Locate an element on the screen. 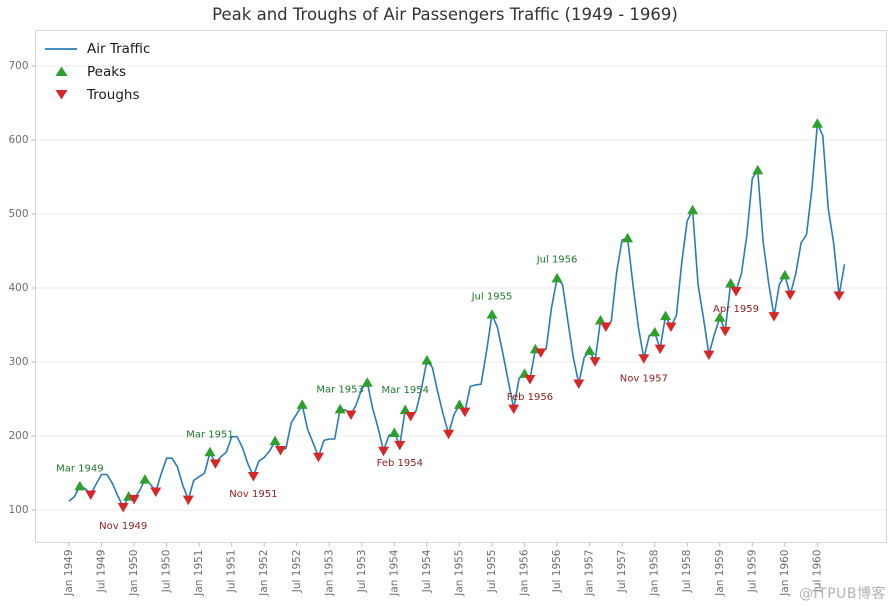  x-tick-label: Jan 1960 is located at coordinates (785, 573).